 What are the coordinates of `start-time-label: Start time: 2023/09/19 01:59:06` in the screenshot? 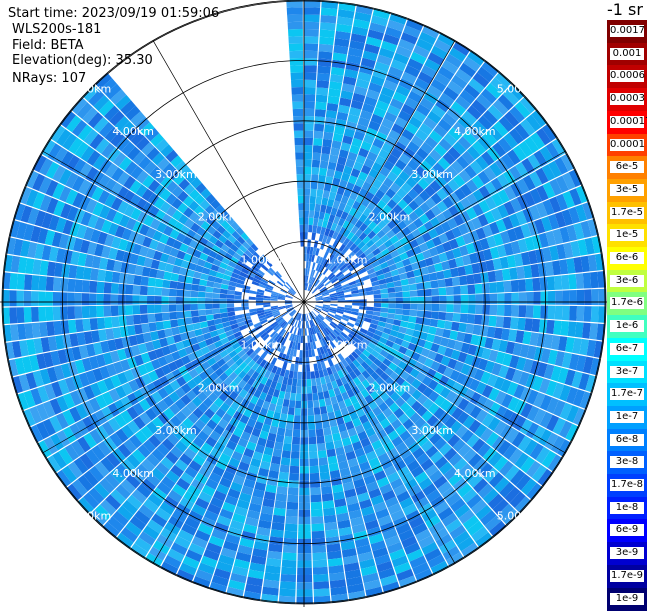 It's located at (114, 13).